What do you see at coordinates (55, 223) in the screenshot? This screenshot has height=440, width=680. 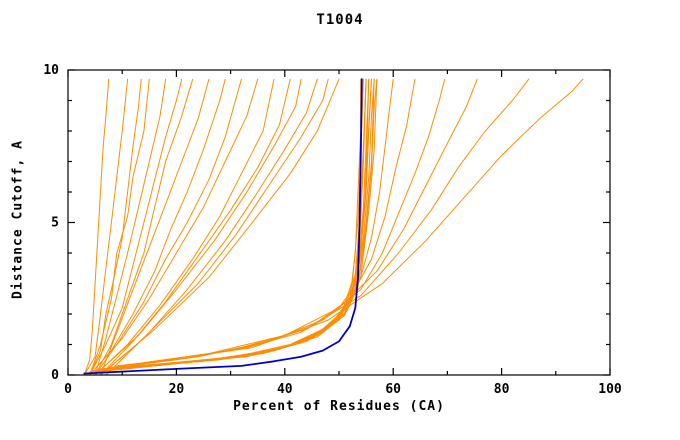 I see `y-tick-label: 5` at bounding box center [55, 223].